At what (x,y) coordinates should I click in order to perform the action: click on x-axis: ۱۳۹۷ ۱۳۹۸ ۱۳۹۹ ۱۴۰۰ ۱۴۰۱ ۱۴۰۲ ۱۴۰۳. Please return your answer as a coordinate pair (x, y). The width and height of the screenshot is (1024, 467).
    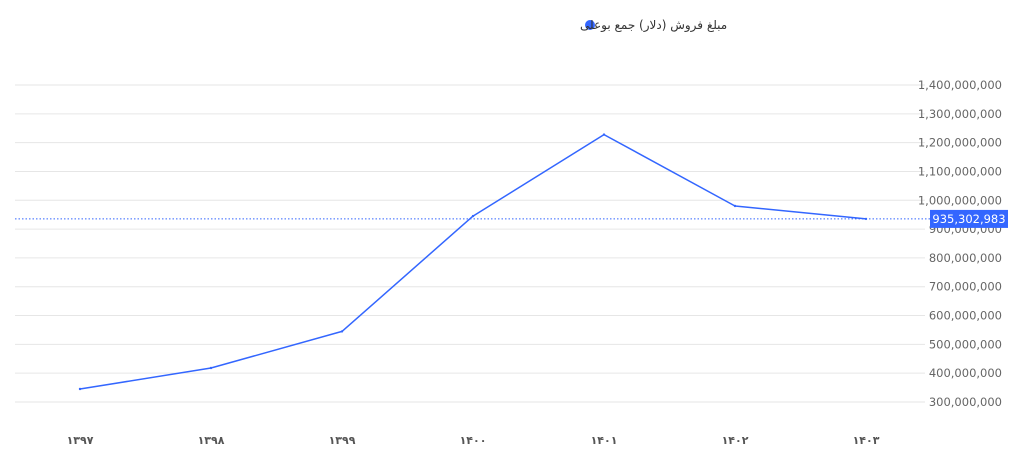
    Looking at the image, I should click on (473, 440).